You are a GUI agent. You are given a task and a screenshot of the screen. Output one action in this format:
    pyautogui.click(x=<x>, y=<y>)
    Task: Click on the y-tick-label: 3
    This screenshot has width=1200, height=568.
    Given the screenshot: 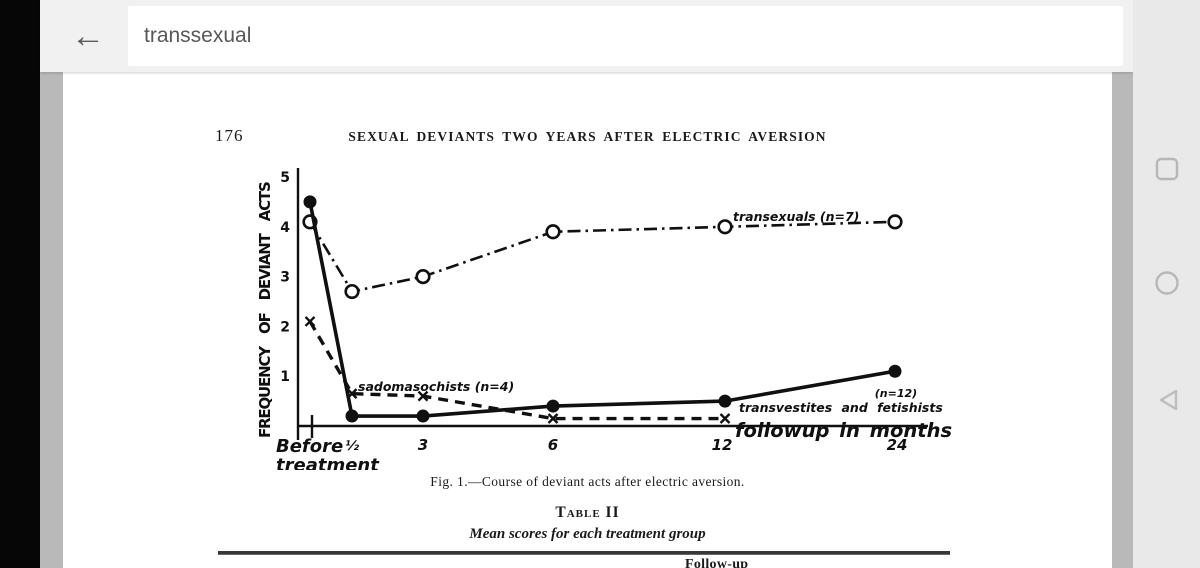 What is the action you would take?
    pyautogui.click(x=285, y=278)
    